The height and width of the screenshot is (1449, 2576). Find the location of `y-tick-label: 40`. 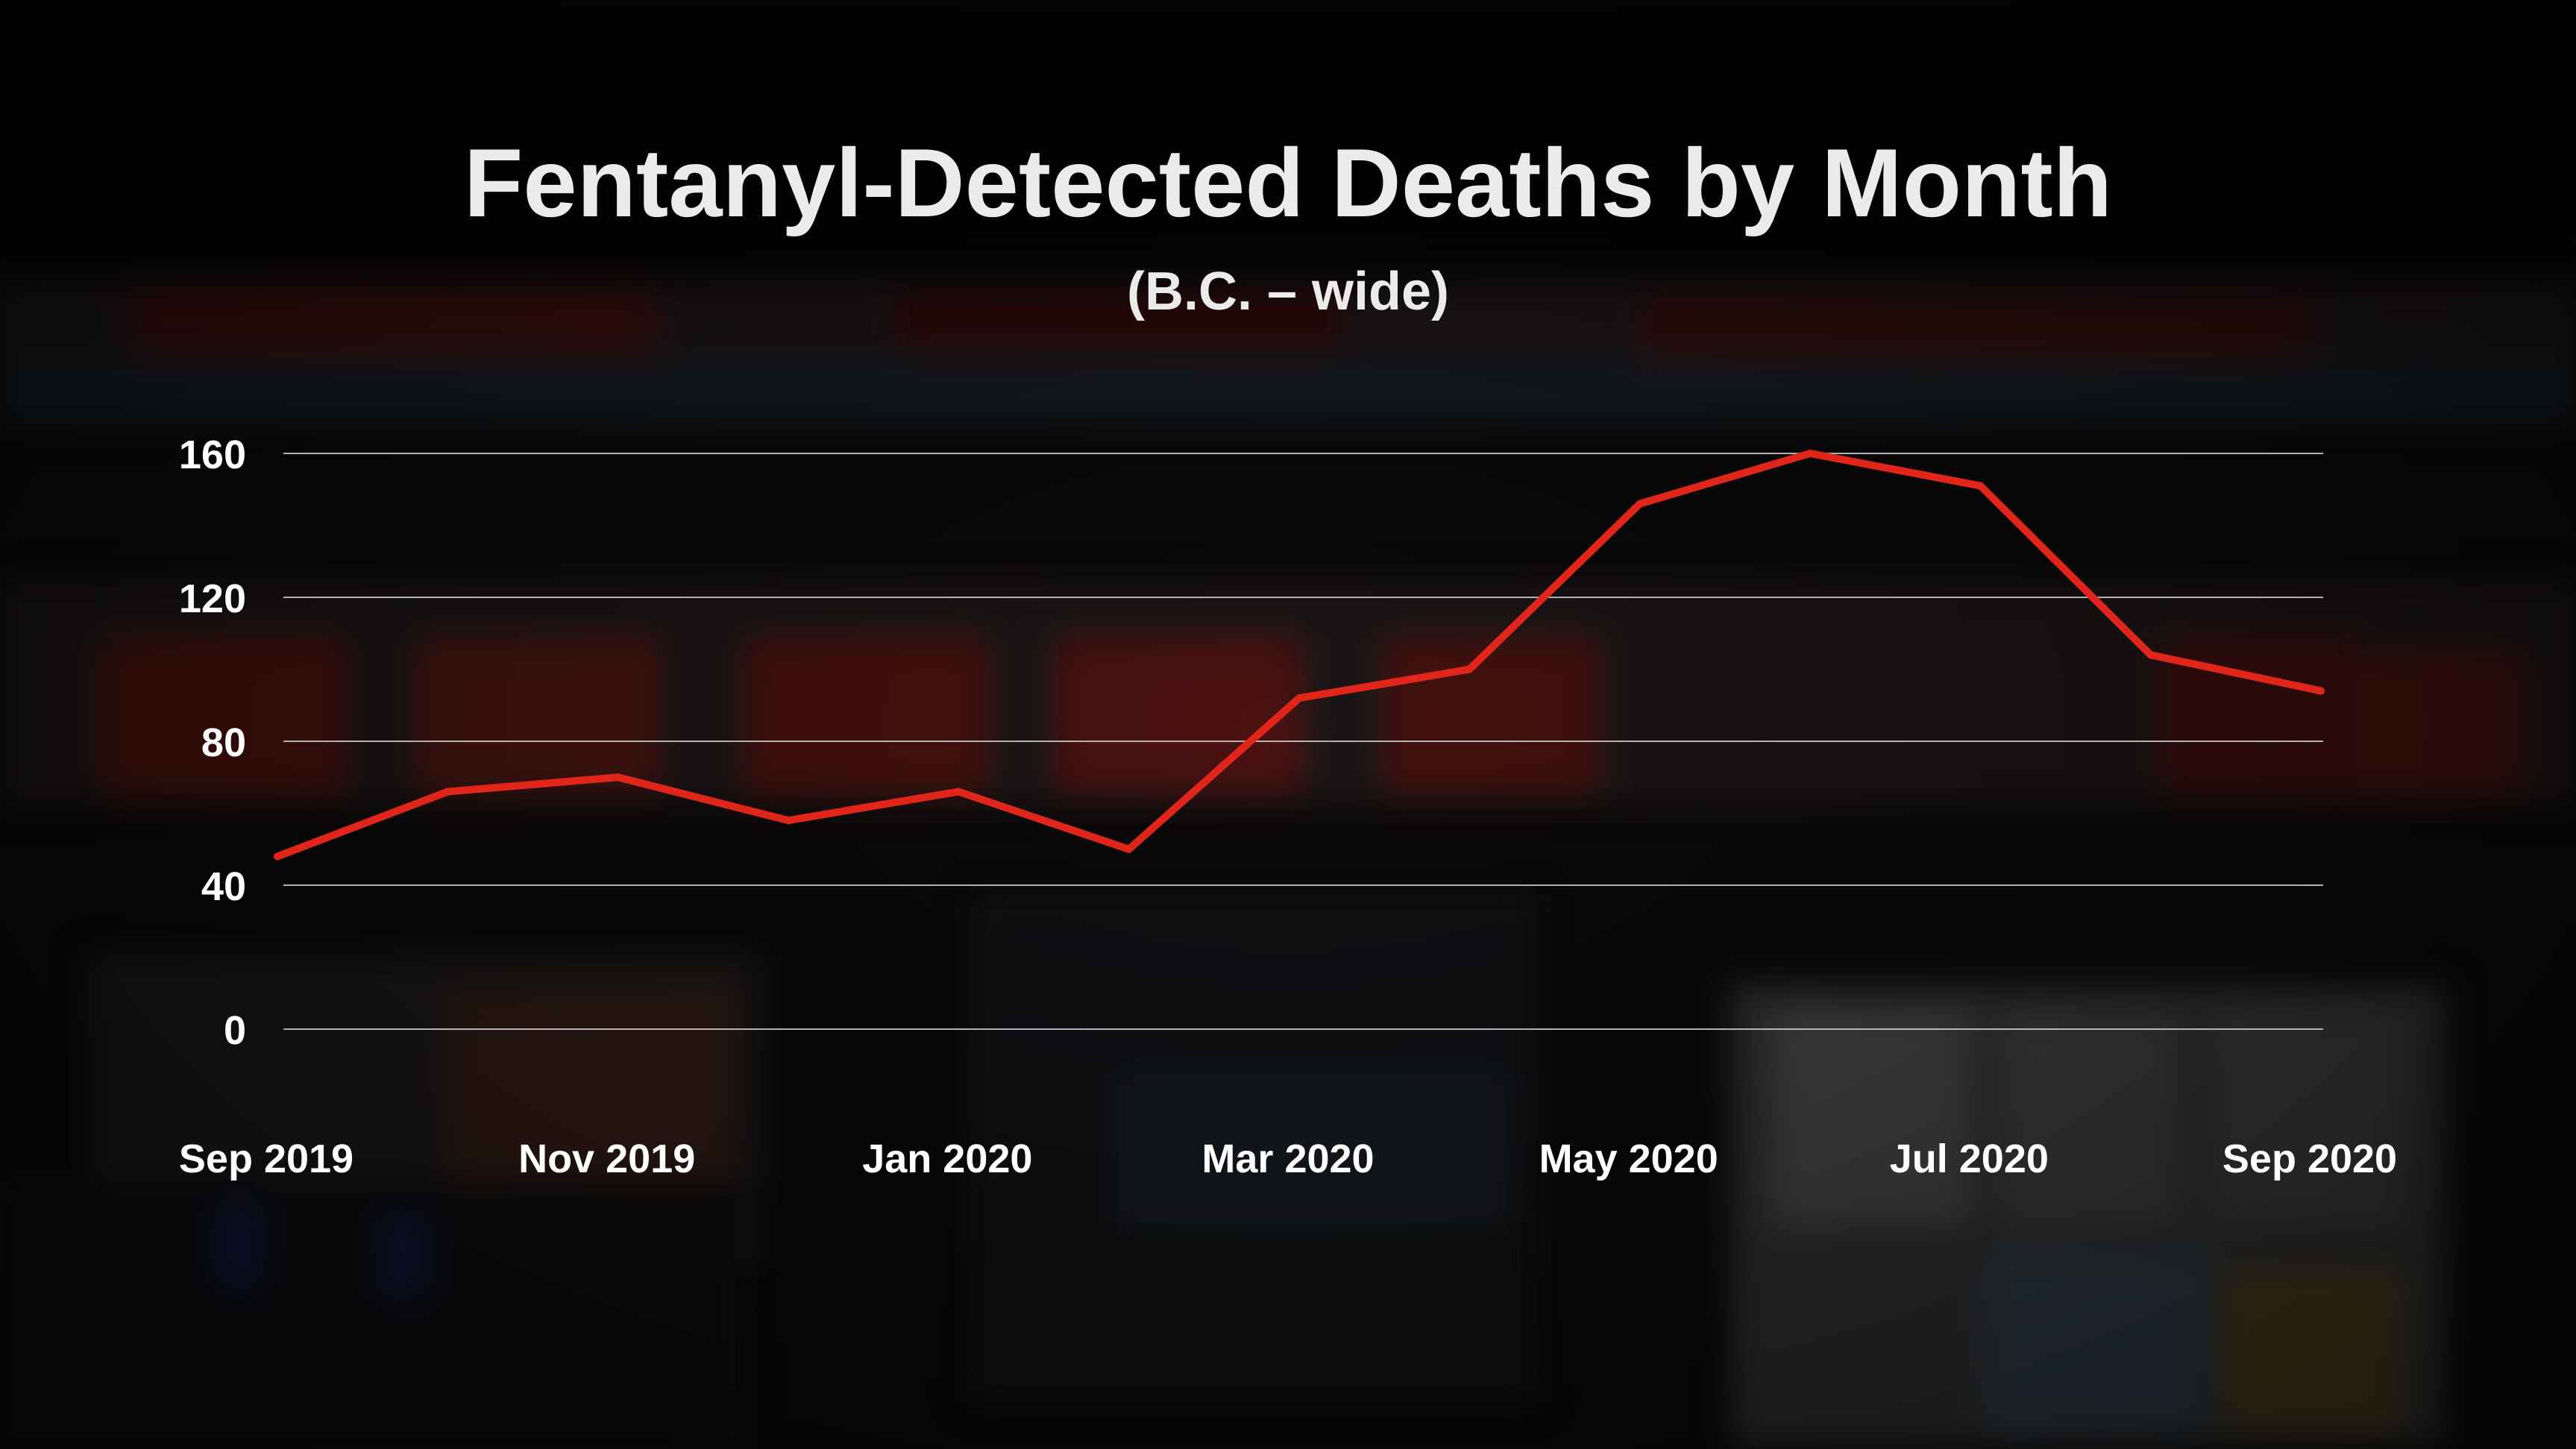

y-tick-label: 40 is located at coordinates (224, 886).